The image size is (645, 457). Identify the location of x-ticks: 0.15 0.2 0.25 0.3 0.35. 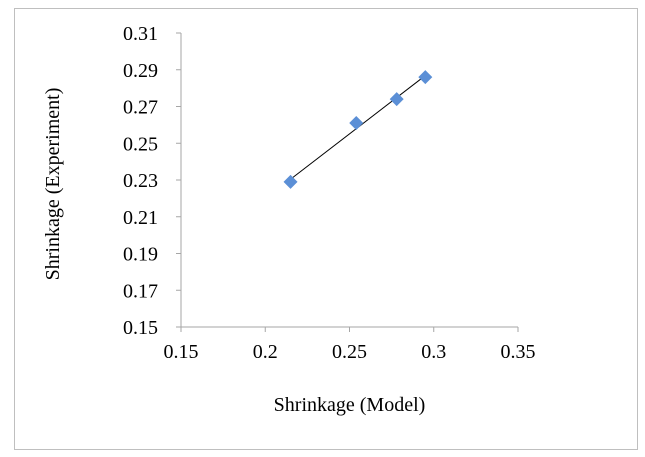
(350, 345).